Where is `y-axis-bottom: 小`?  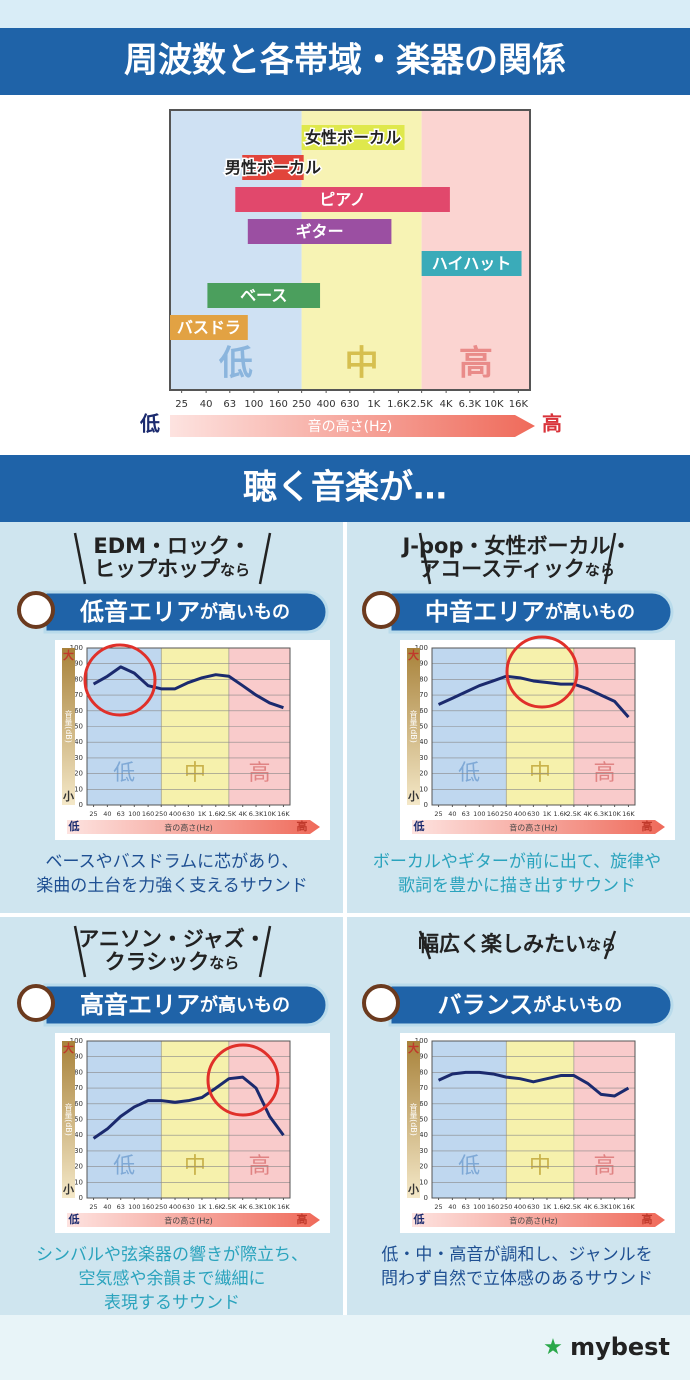 y-axis-bottom: 小 is located at coordinates (413, 796).